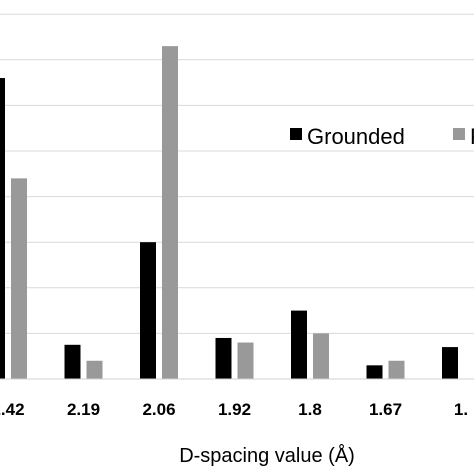 Image resolution: width=474 pixels, height=474 pixels. What do you see at coordinates (267, 455) in the screenshot?
I see `x-axis-title: D-spacing value (Å)` at bounding box center [267, 455].